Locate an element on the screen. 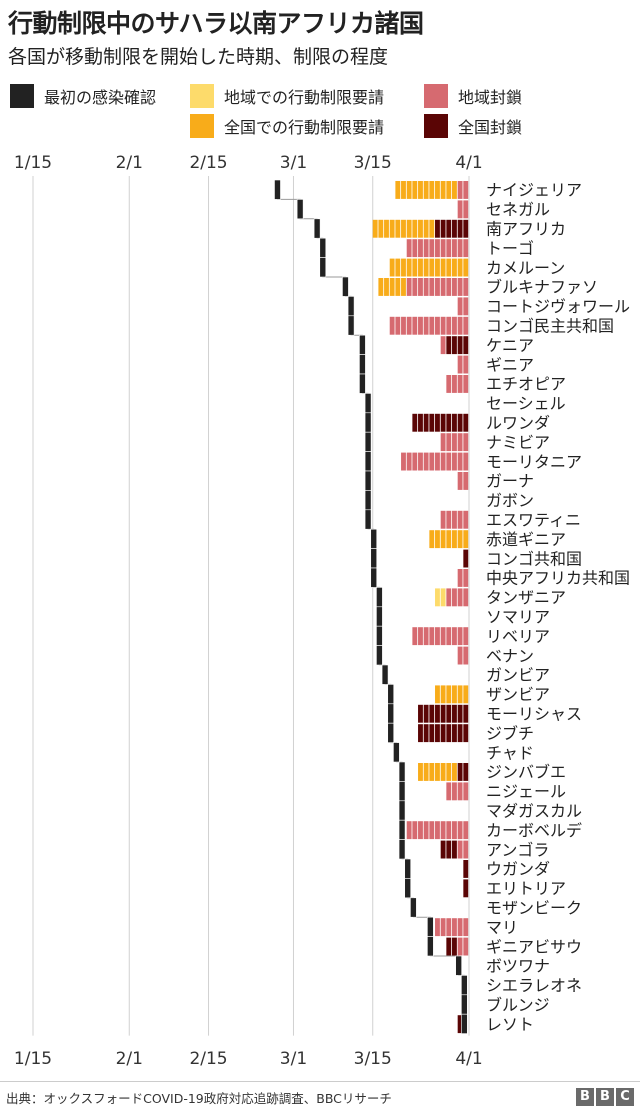 This screenshot has width=640, height=1112. country-label: ガボン is located at coordinates (510, 500).